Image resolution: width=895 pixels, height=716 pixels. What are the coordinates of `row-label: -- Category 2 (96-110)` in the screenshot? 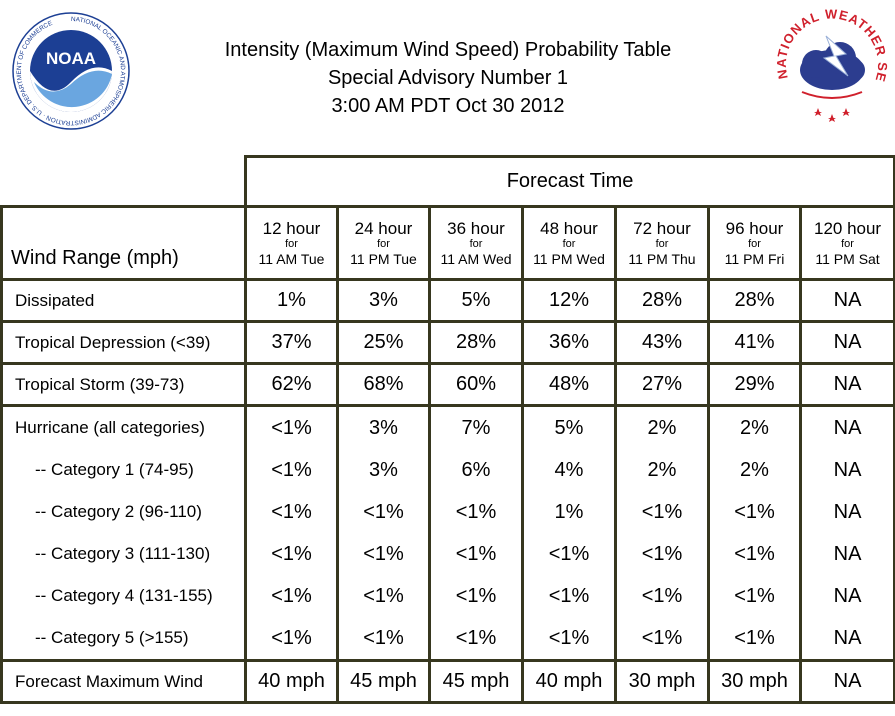 It's located at (118, 511).